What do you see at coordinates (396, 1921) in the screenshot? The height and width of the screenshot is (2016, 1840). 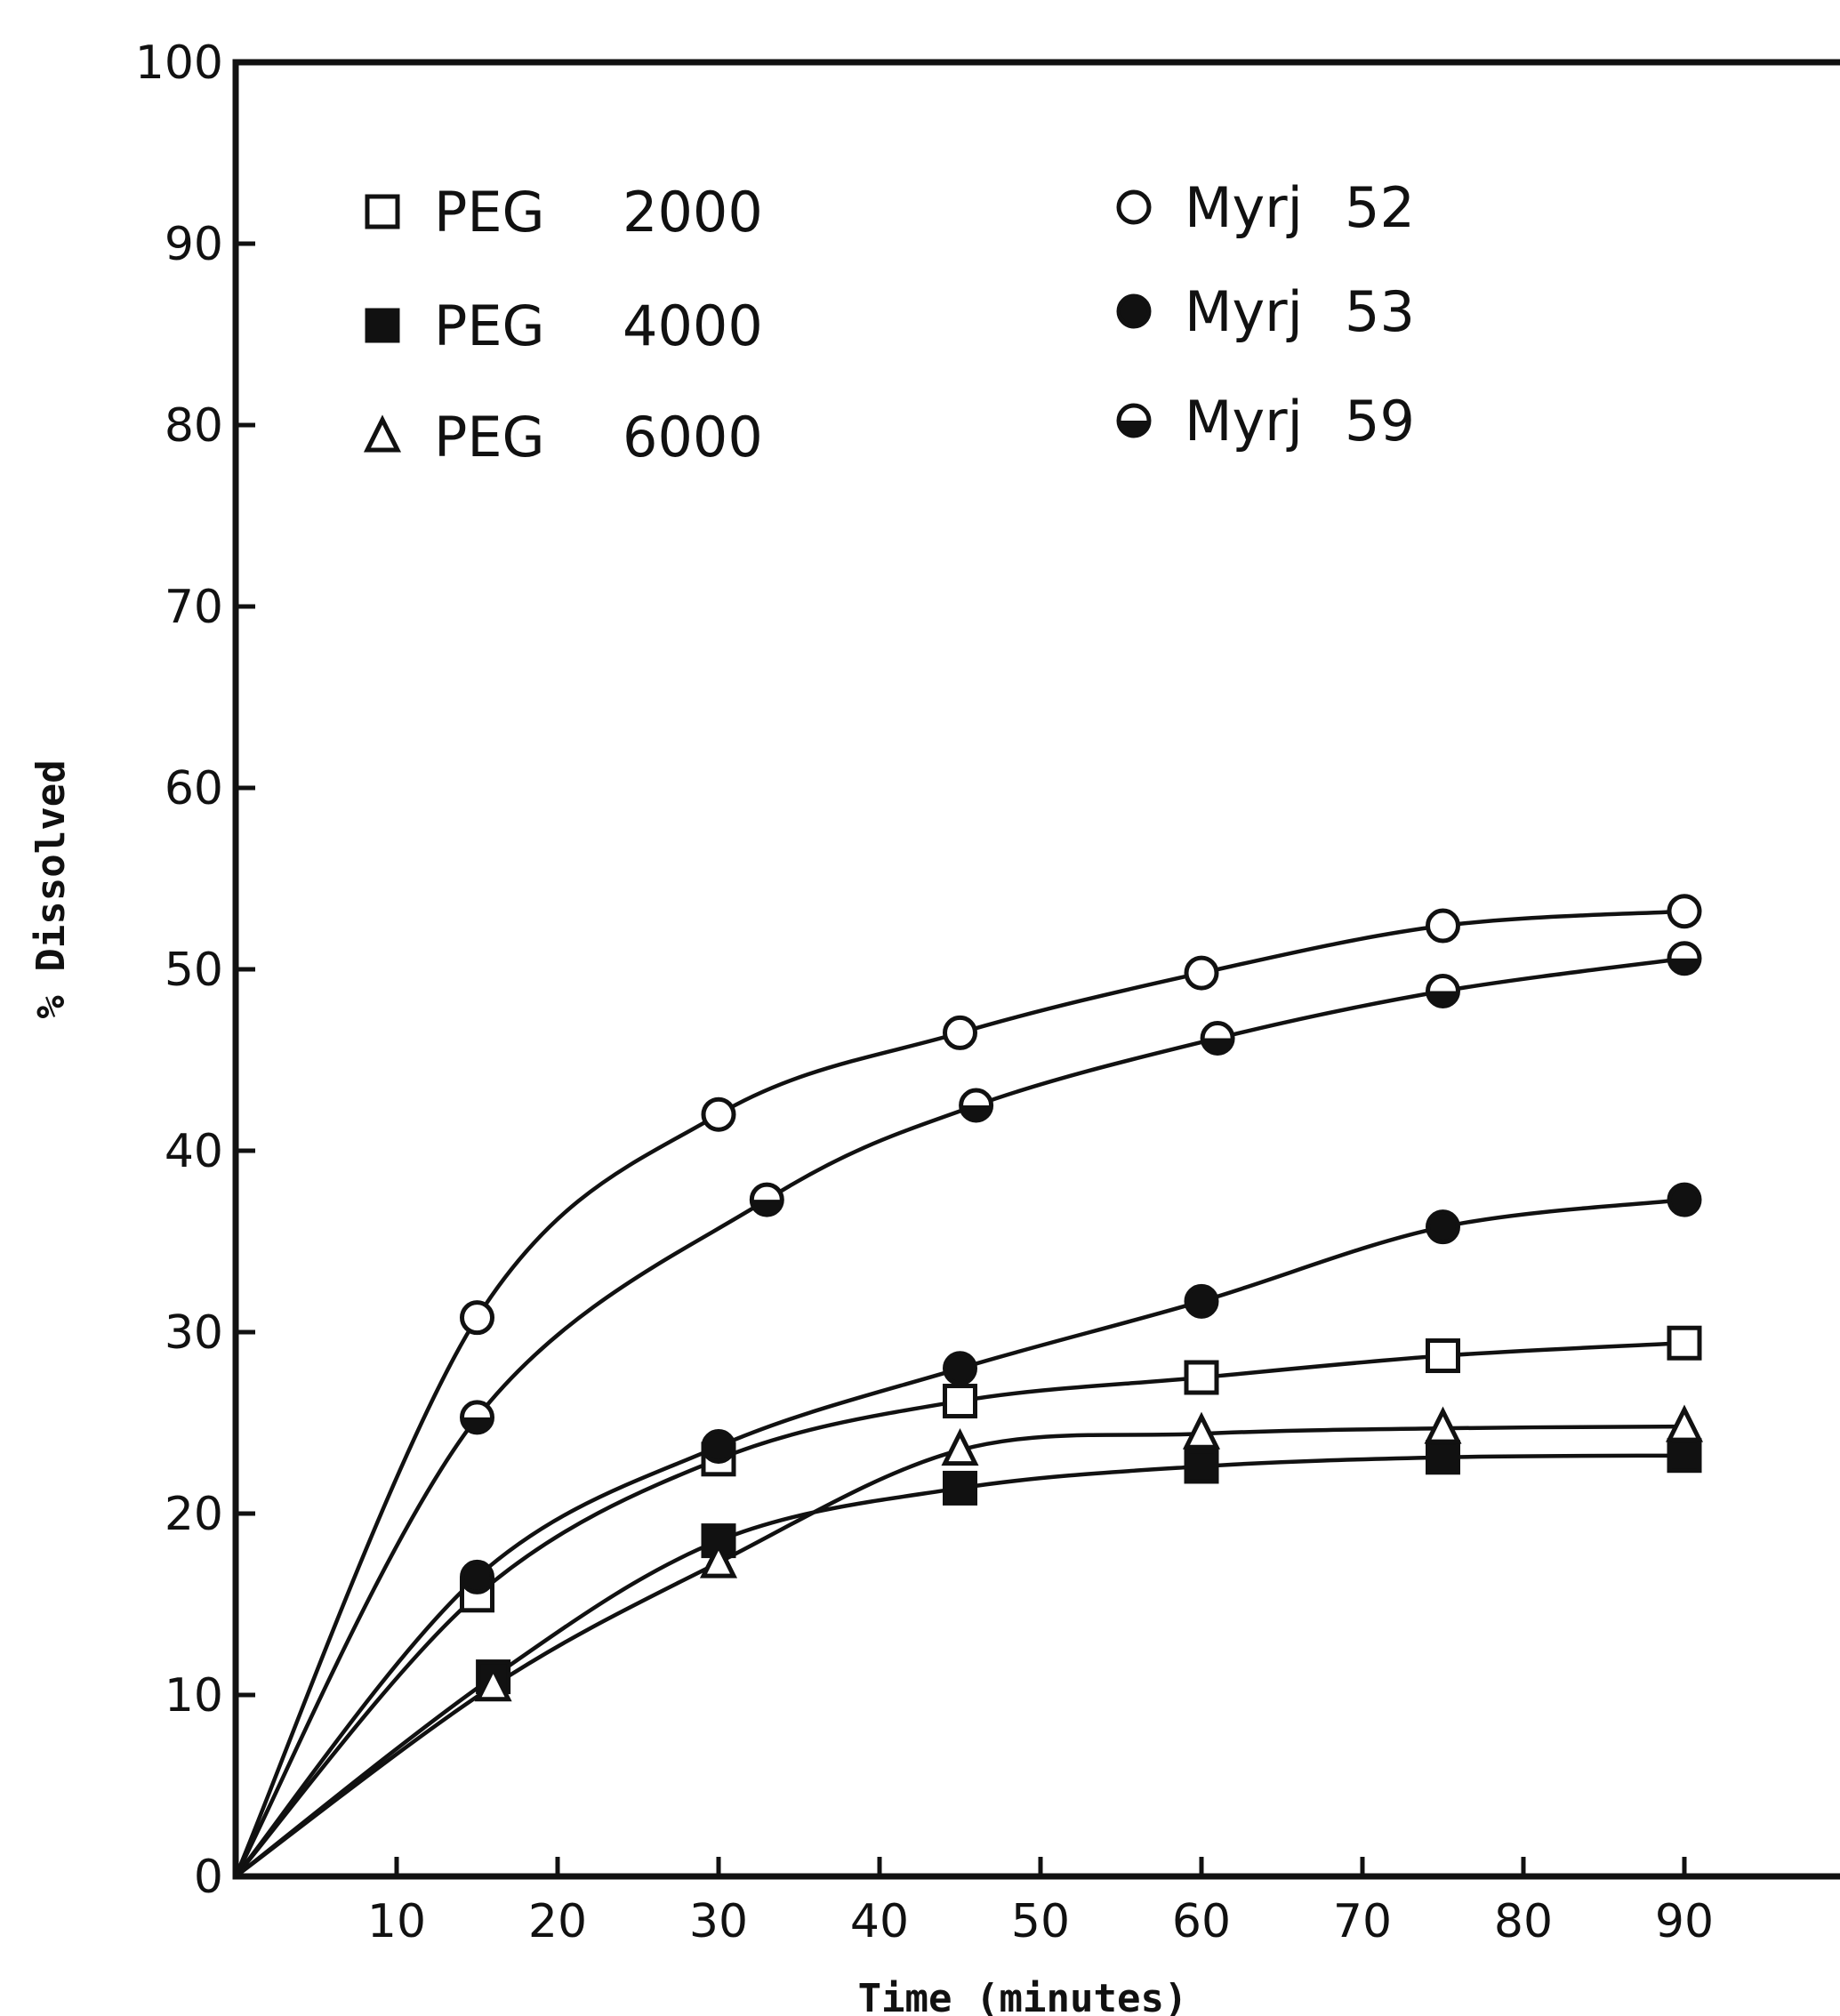 I see `x-tick-label: 10` at bounding box center [396, 1921].